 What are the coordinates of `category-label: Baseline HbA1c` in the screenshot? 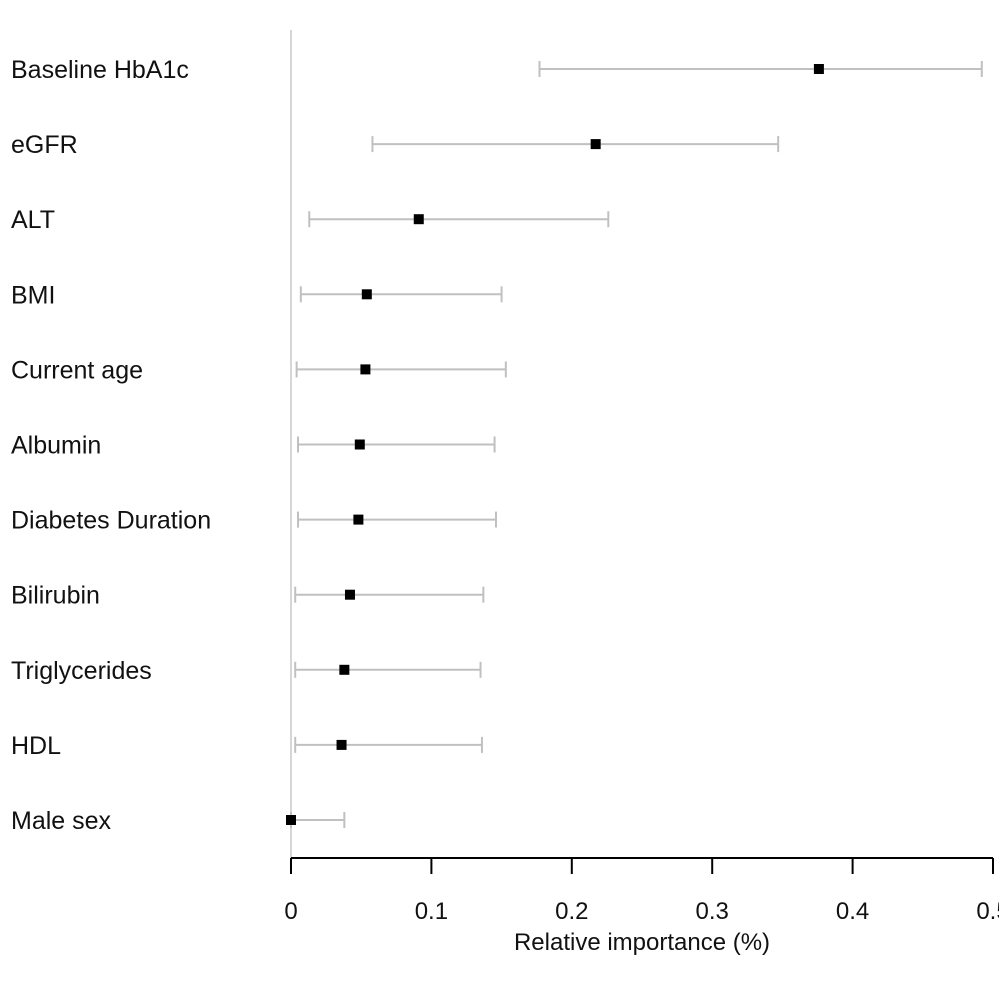 It's located at (100, 70).